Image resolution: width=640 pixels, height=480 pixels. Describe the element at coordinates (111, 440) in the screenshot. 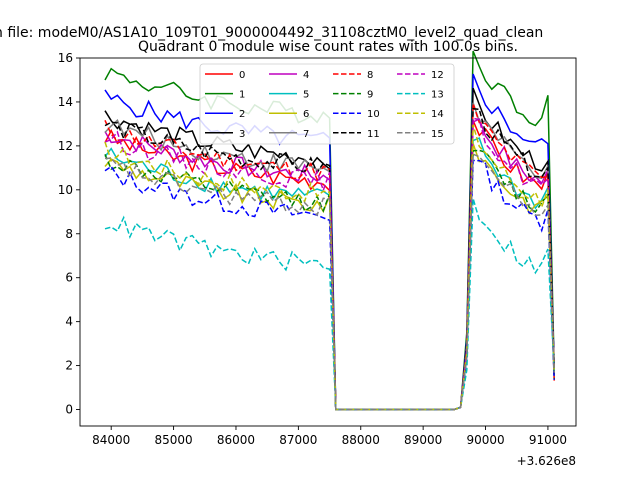

I see `x-tick-label: 84000` at that location.